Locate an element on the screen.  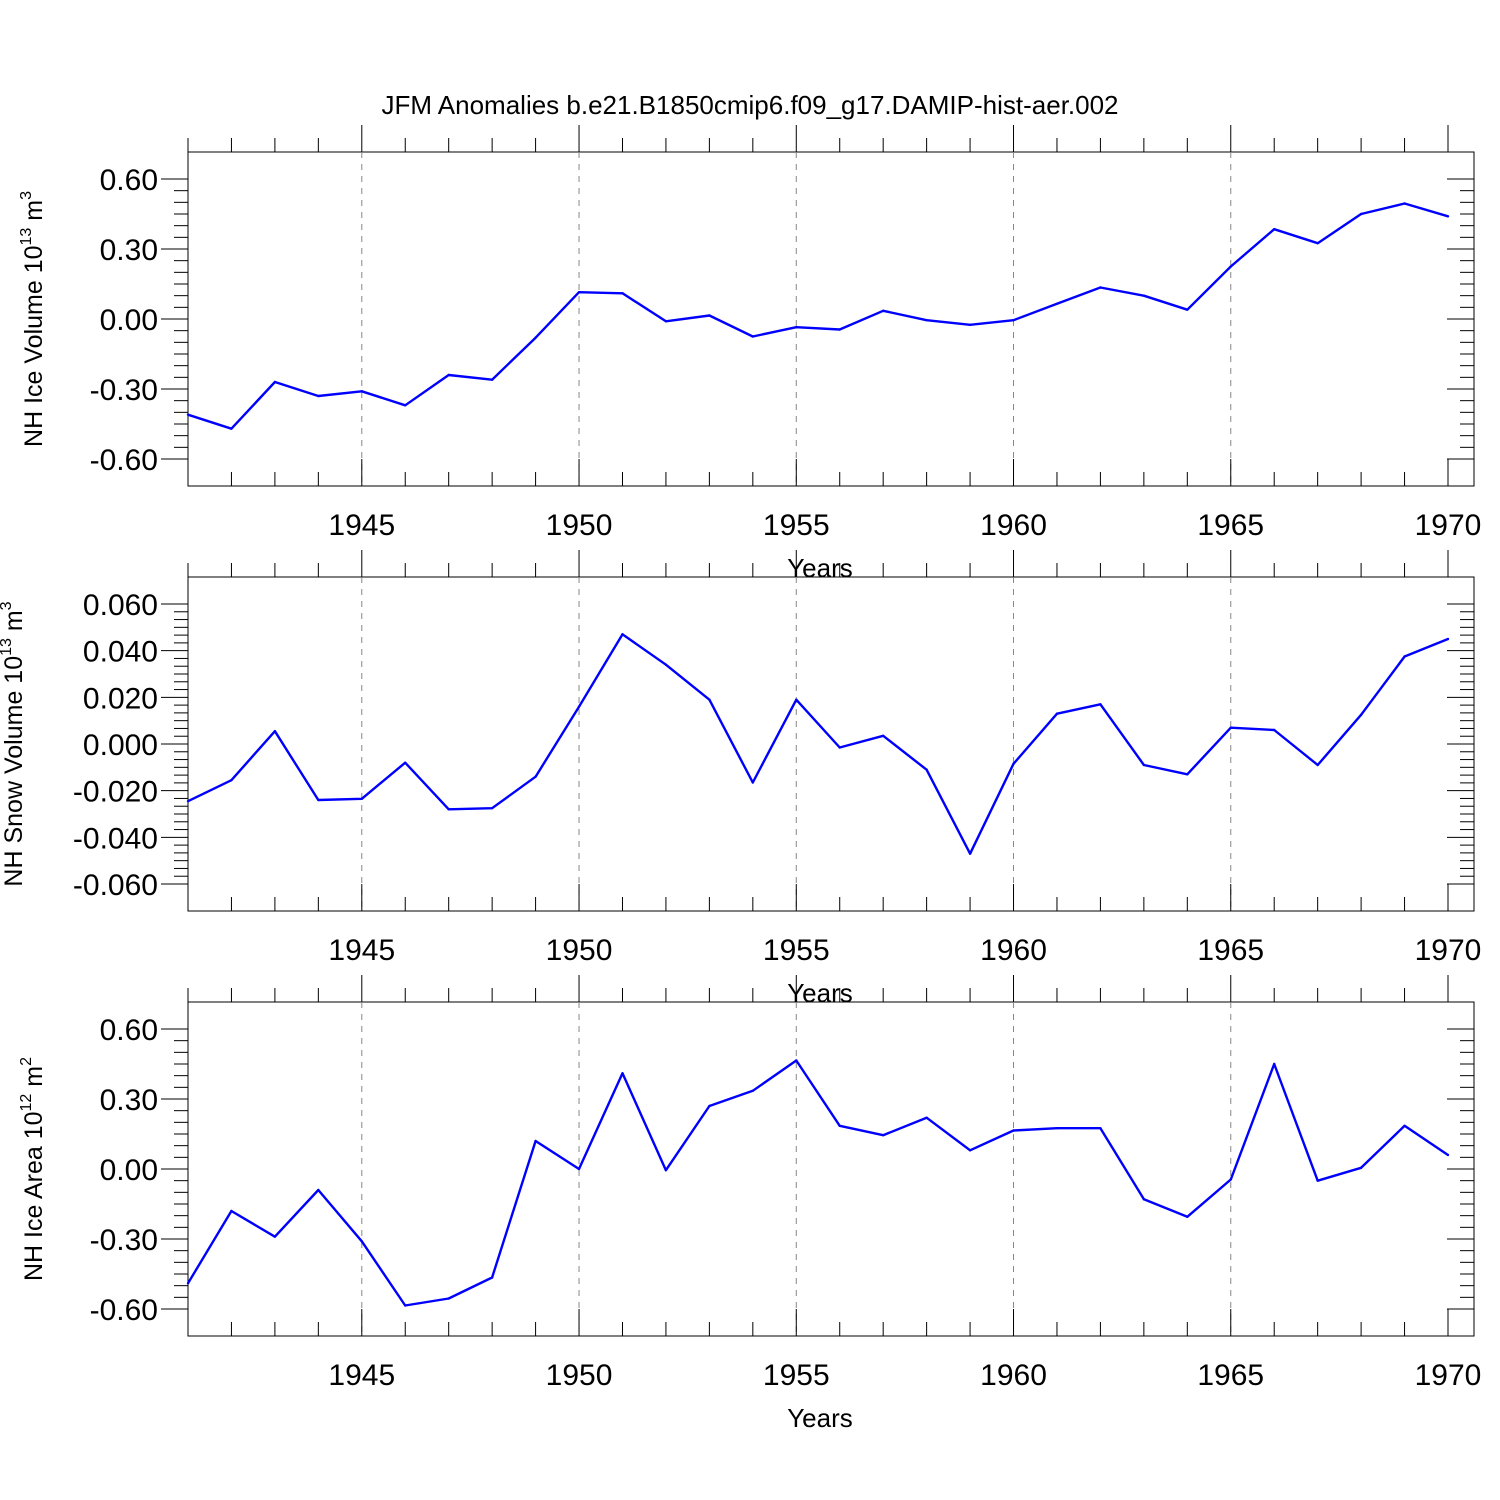
y-tick-label: 0.30 is located at coordinates (129, 250).